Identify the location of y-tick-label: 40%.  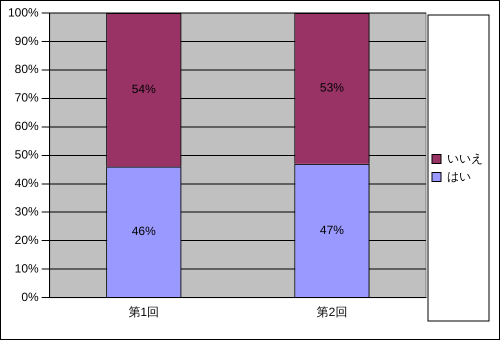
(27, 183).